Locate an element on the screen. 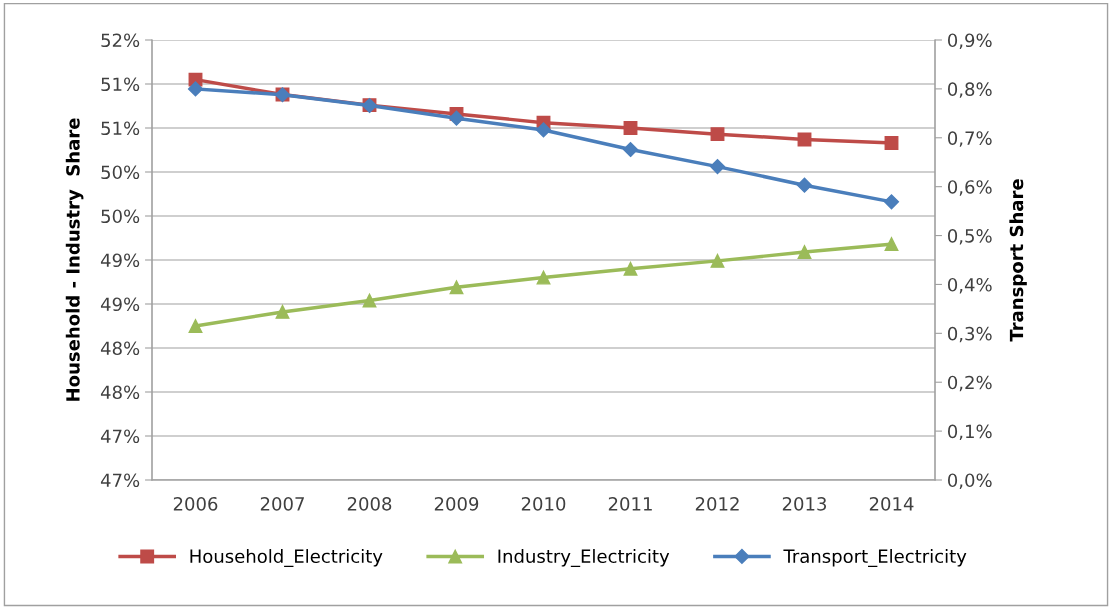 The image size is (1112, 608). legend-label: Transport_Electricity is located at coordinates (875, 558).